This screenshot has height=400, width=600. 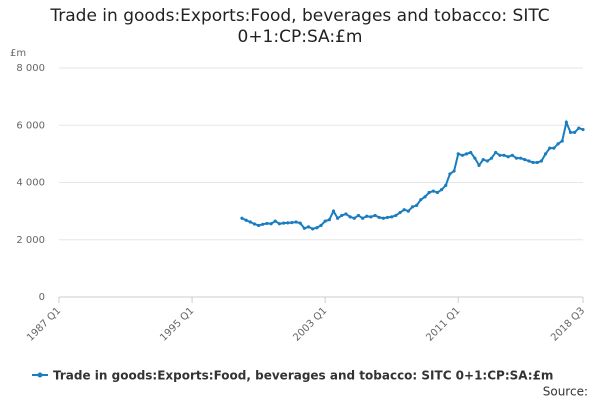 I want to click on x-tick-label: 2011 Q1, so click(x=443, y=324).